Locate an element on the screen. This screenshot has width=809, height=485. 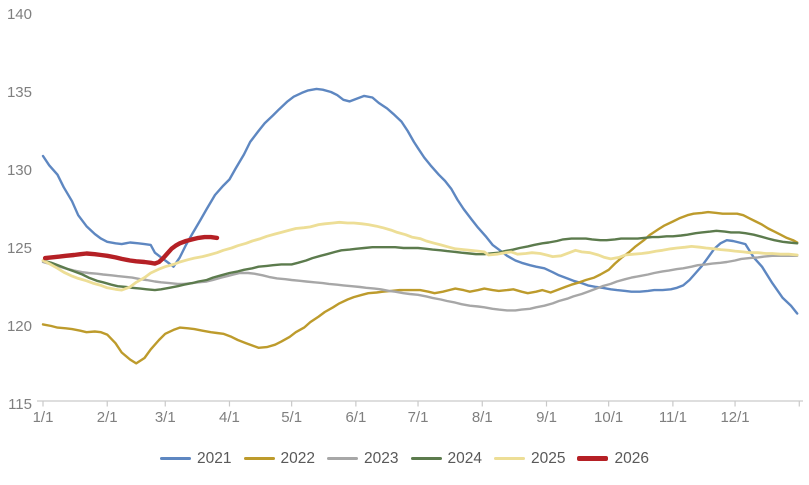
legend-swatch-2024 is located at coordinates (426, 459).